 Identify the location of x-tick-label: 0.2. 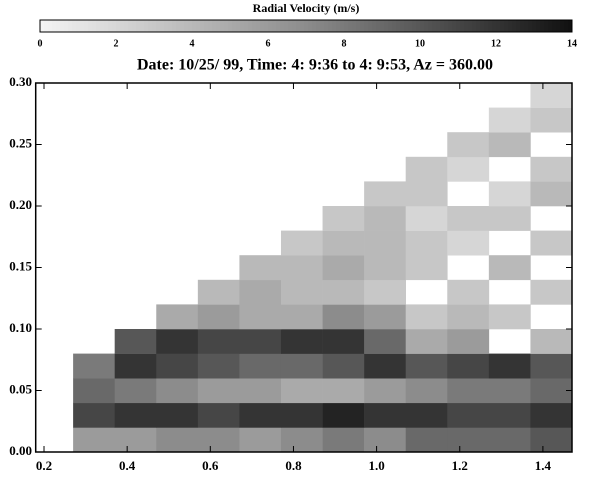
(44, 465).